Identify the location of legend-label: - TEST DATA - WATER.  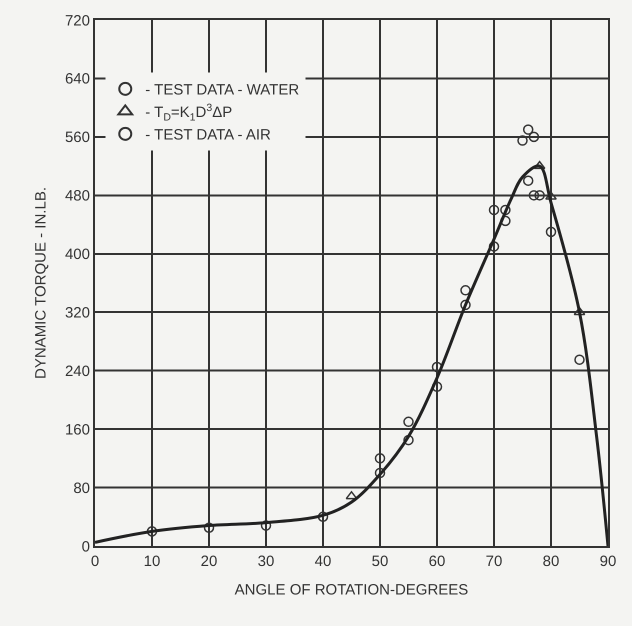
(222, 90).